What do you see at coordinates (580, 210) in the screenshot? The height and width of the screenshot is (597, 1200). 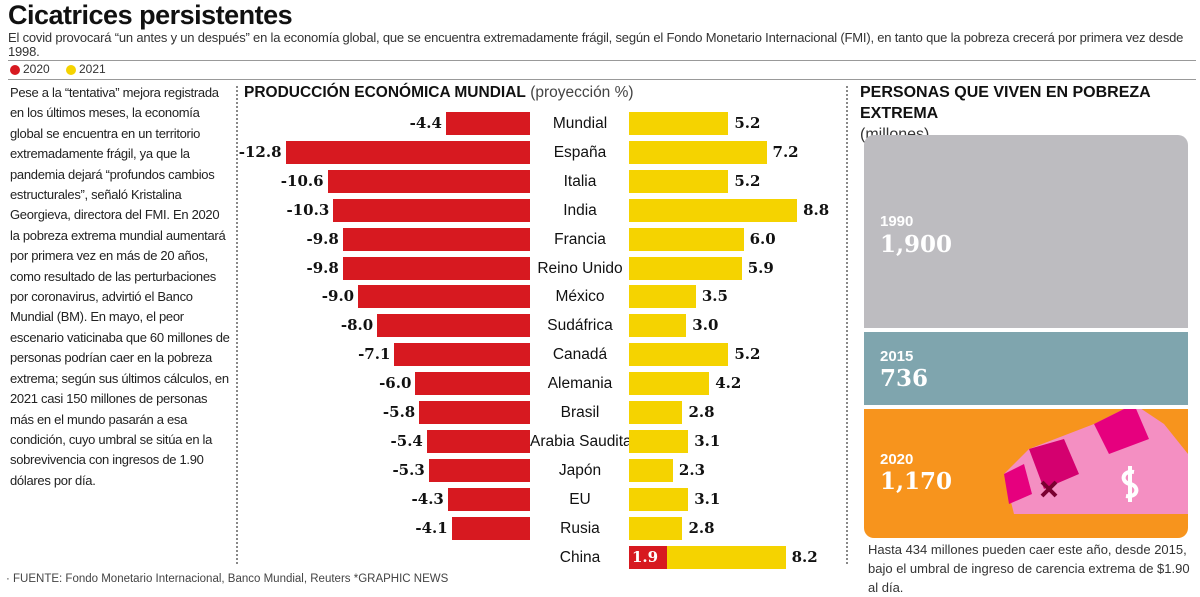 I see `country-label: India` at bounding box center [580, 210].